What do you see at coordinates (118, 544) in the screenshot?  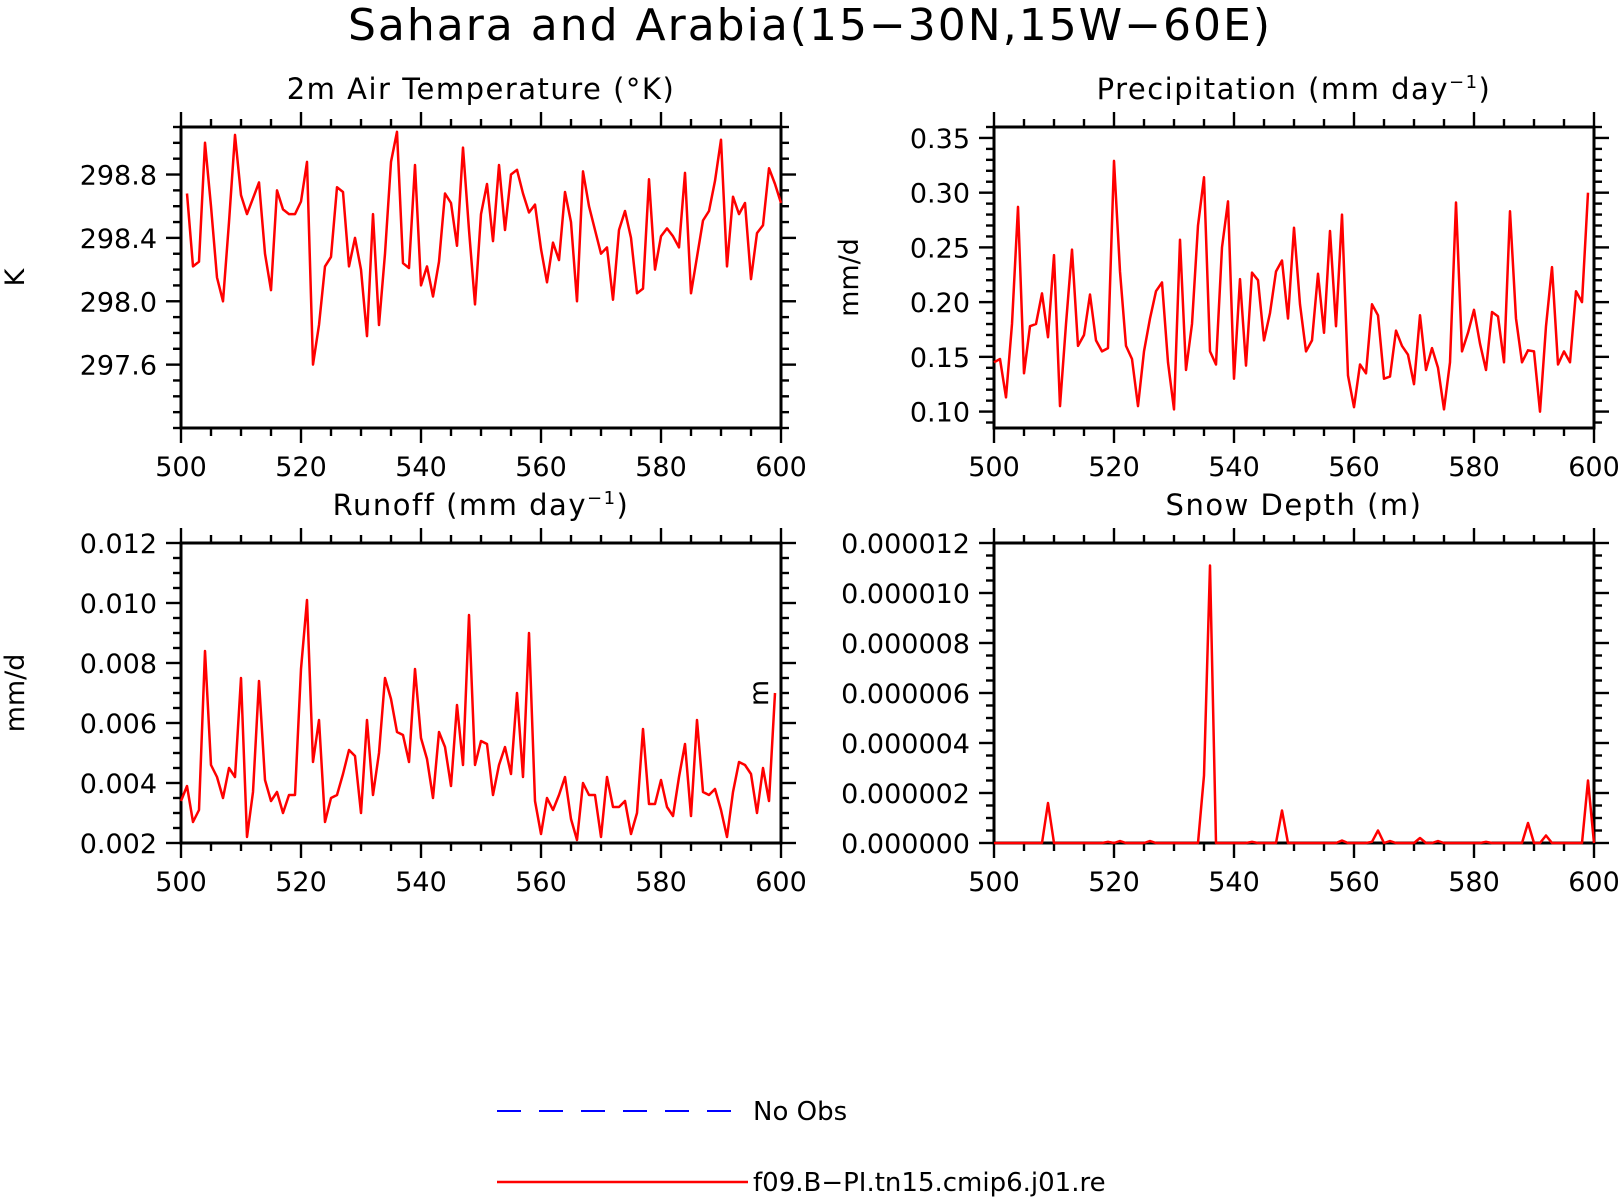 I see `y-tick-label: 0.012` at bounding box center [118, 544].